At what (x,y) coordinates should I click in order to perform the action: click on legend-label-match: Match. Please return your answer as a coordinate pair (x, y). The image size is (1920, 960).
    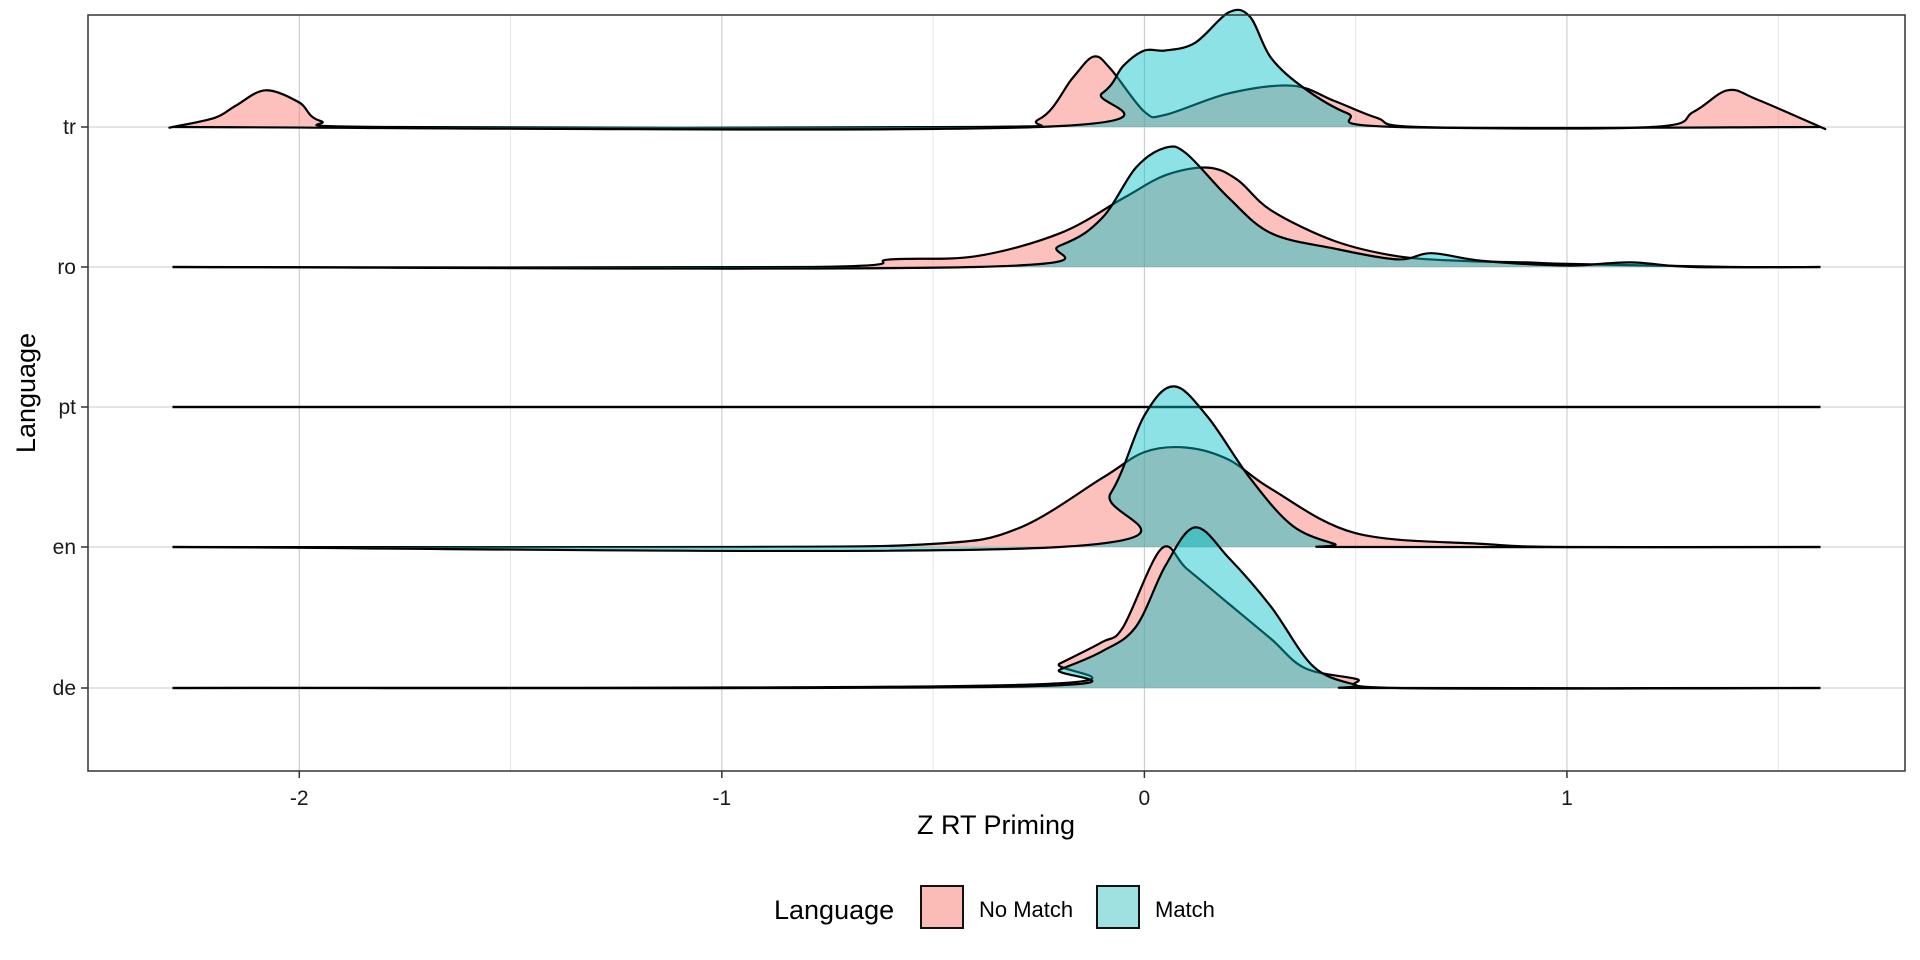
    Looking at the image, I should click on (1185, 909).